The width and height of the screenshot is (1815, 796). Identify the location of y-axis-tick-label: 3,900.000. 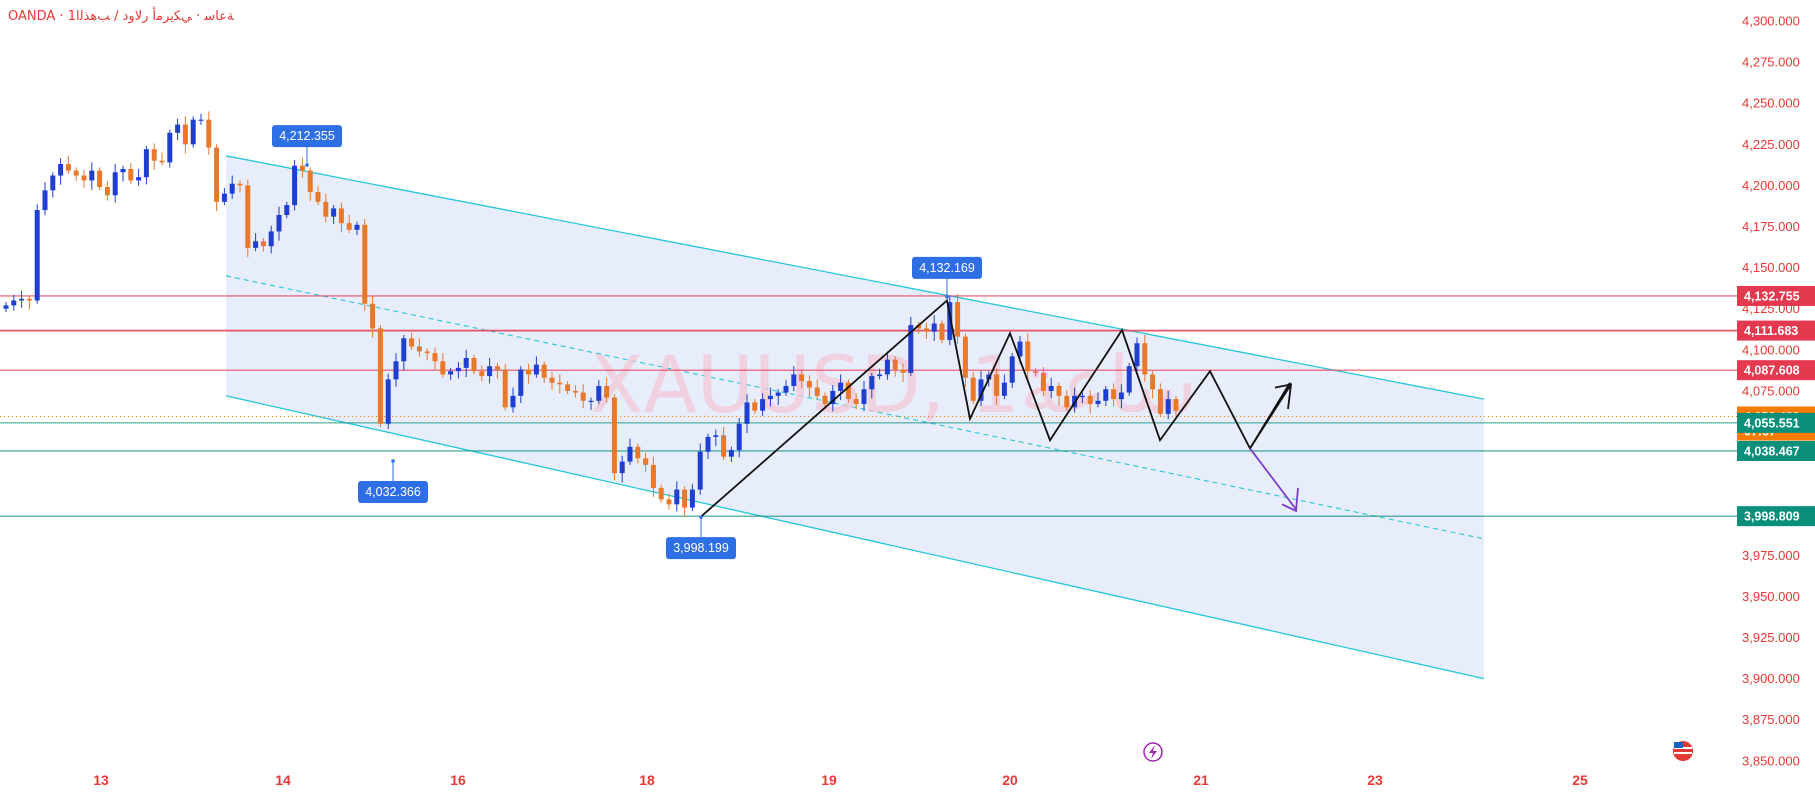
(1771, 678).